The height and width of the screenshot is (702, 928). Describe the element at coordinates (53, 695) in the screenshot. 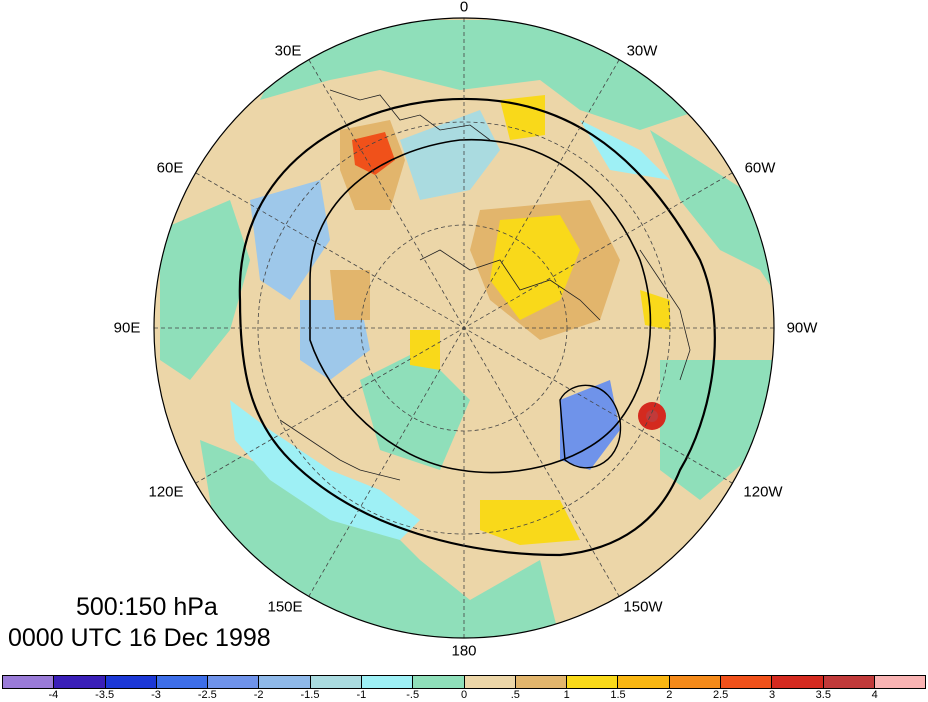

I see `colorbar-tick-label: -4` at that location.